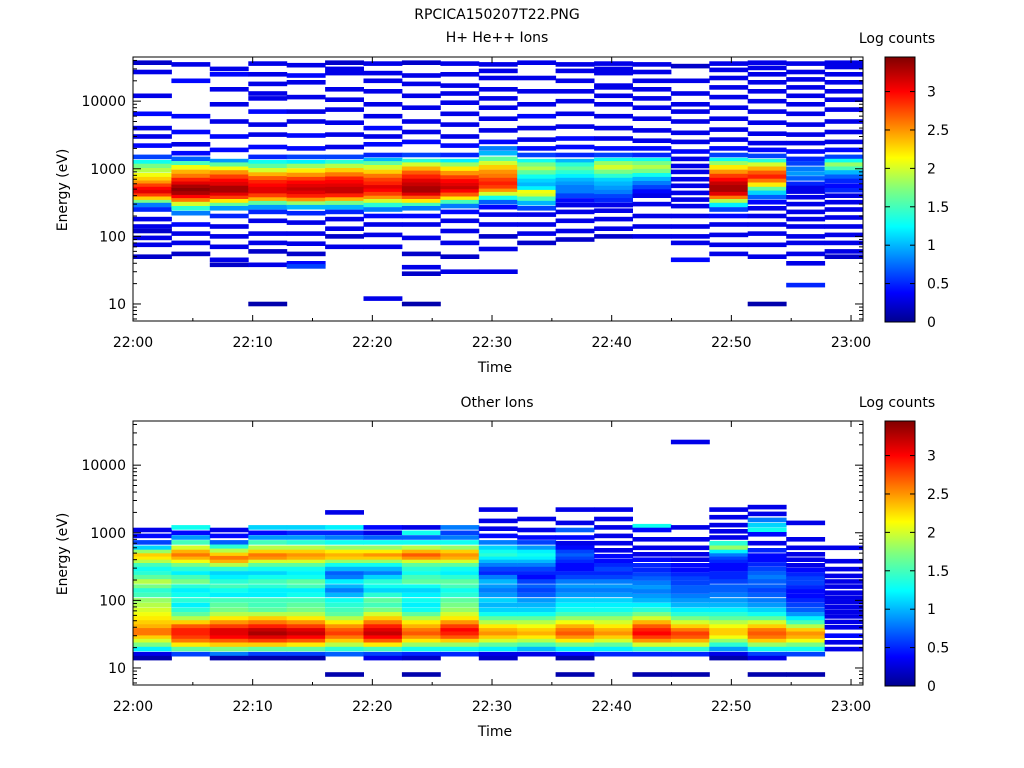 This screenshot has height=768, width=1024. Describe the element at coordinates (900, 553) in the screenshot. I see `colorbar-gradient` at that location.